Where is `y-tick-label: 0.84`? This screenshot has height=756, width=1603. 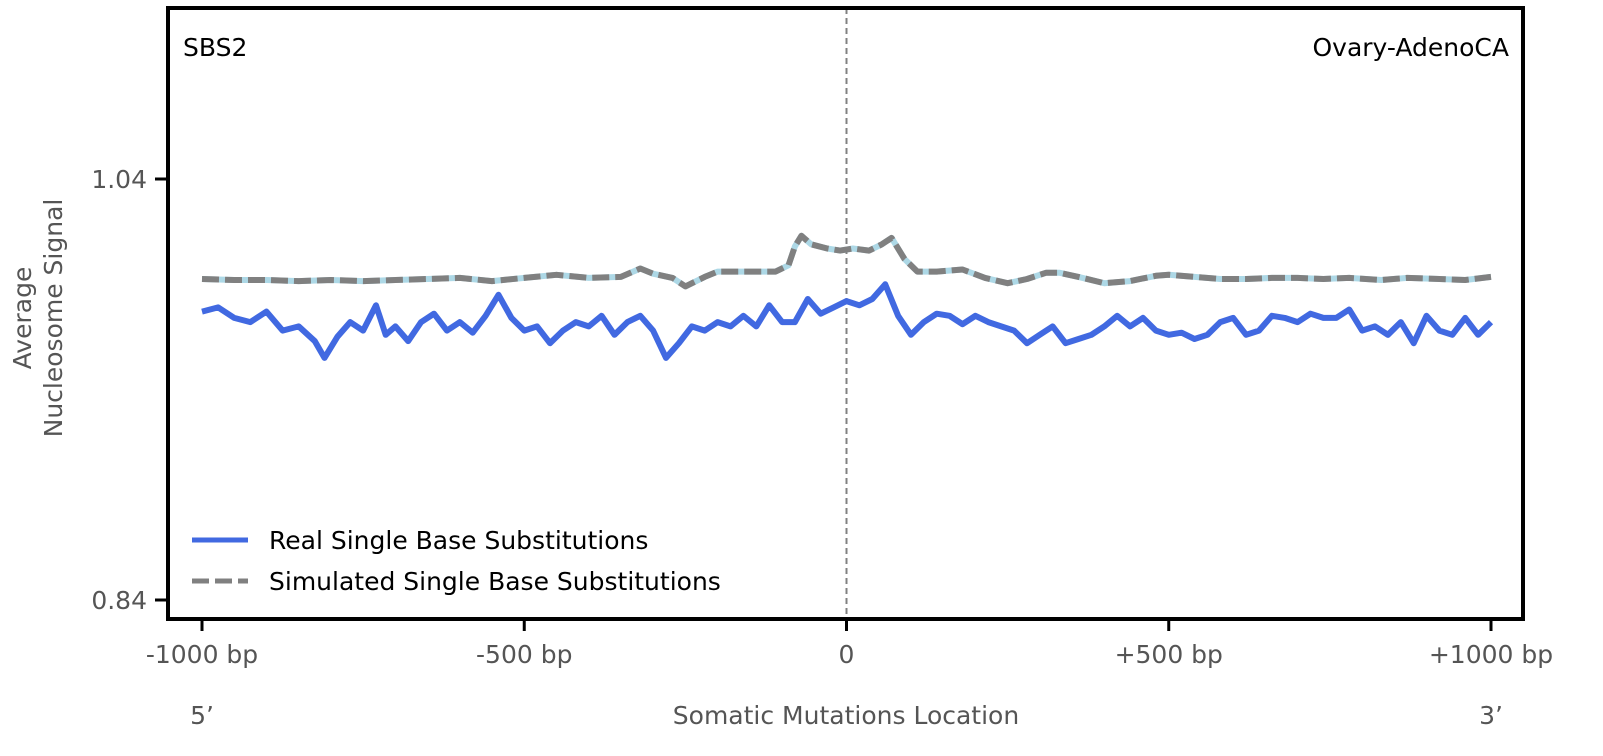
y-tick-label: 0.84 is located at coordinates (119, 600).